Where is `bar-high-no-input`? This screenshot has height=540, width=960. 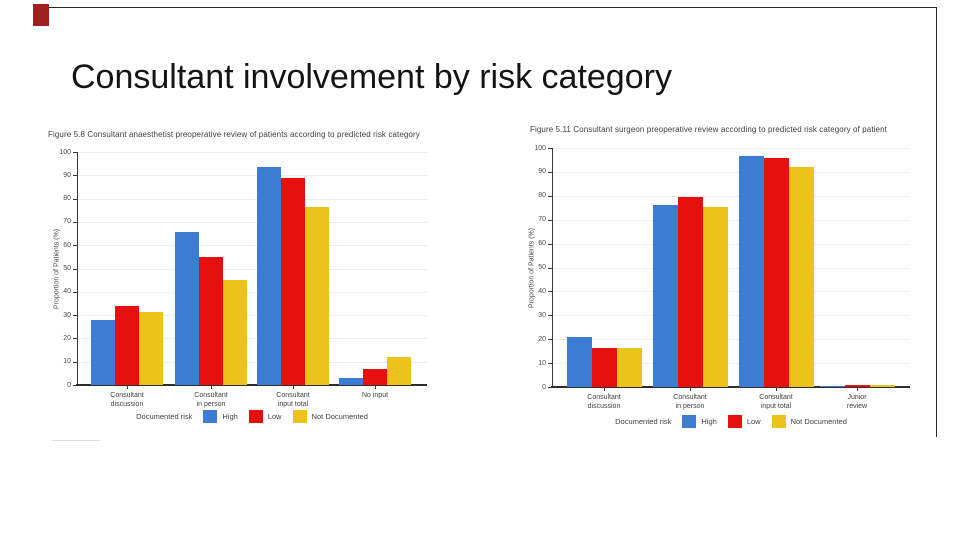
bar-high-no-input is located at coordinates (351, 381).